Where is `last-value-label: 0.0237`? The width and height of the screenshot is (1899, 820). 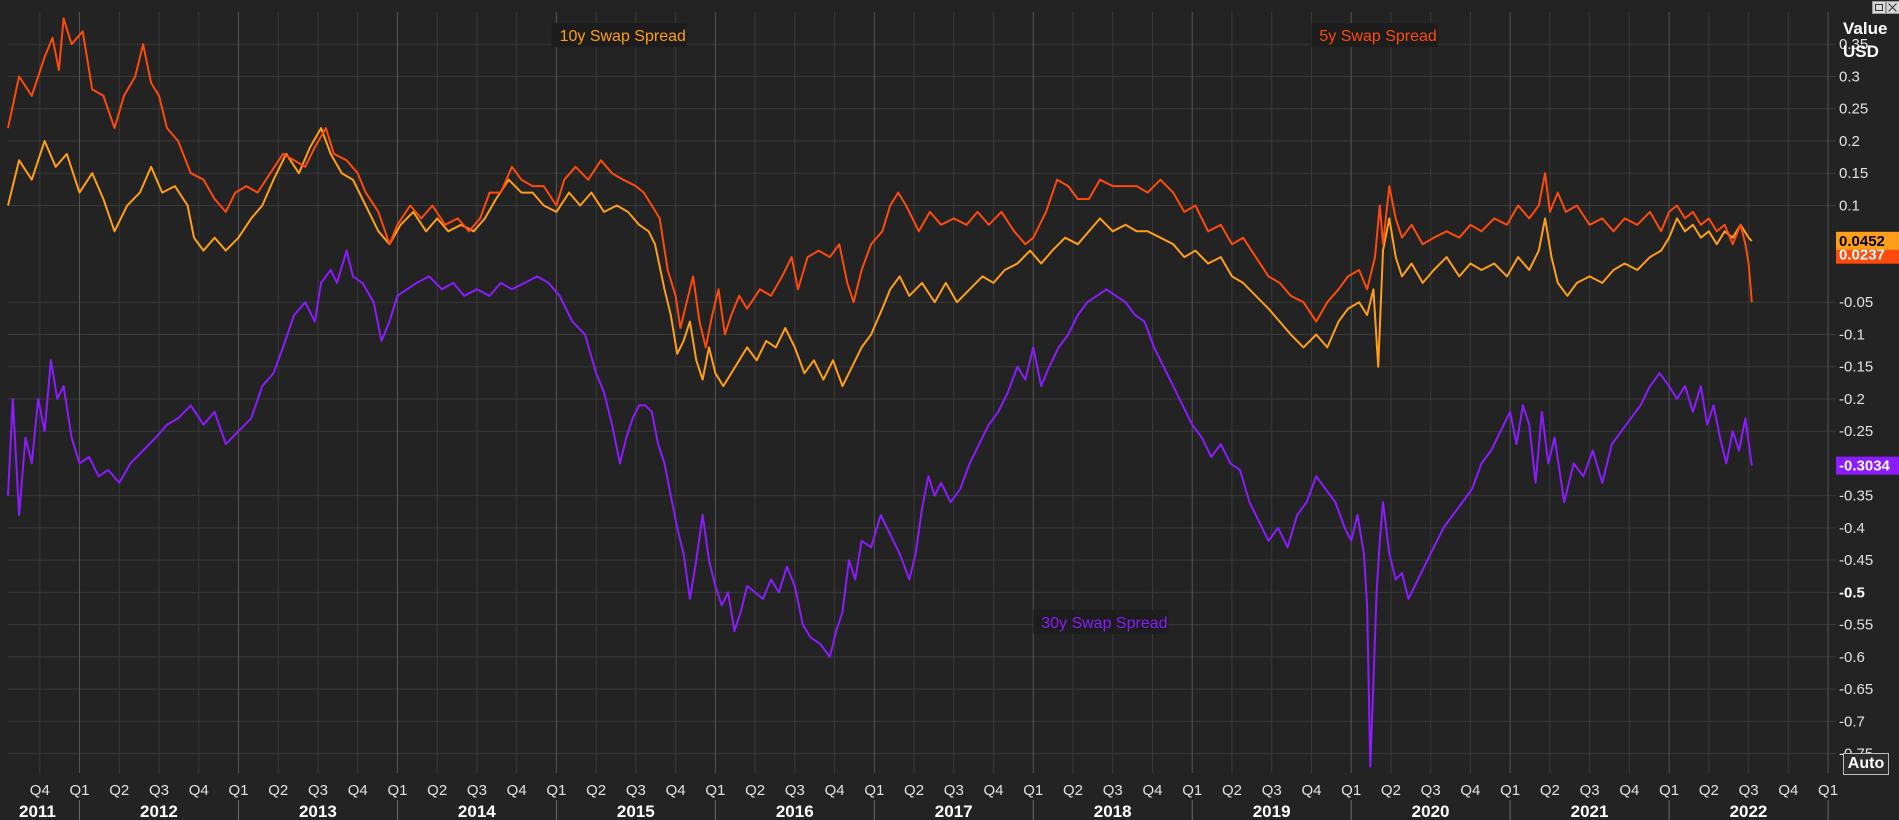
last-value-label: 0.0237 is located at coordinates (1862, 255).